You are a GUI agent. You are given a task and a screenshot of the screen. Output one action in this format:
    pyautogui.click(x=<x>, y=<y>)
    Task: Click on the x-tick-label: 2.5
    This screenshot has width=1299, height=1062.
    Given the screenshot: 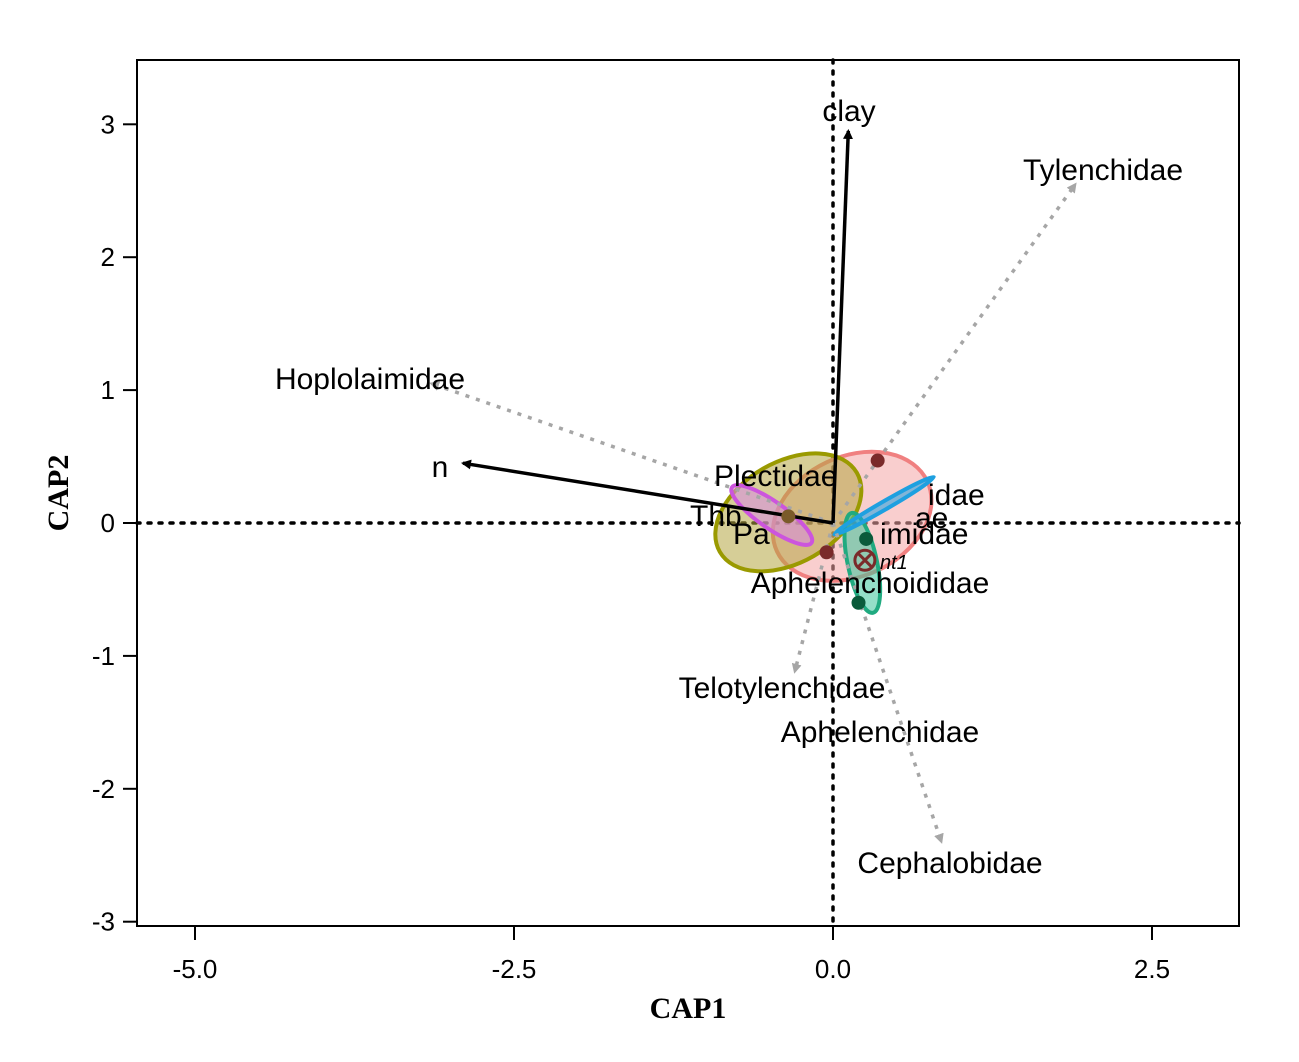 What is the action you would take?
    pyautogui.click(x=1152, y=969)
    